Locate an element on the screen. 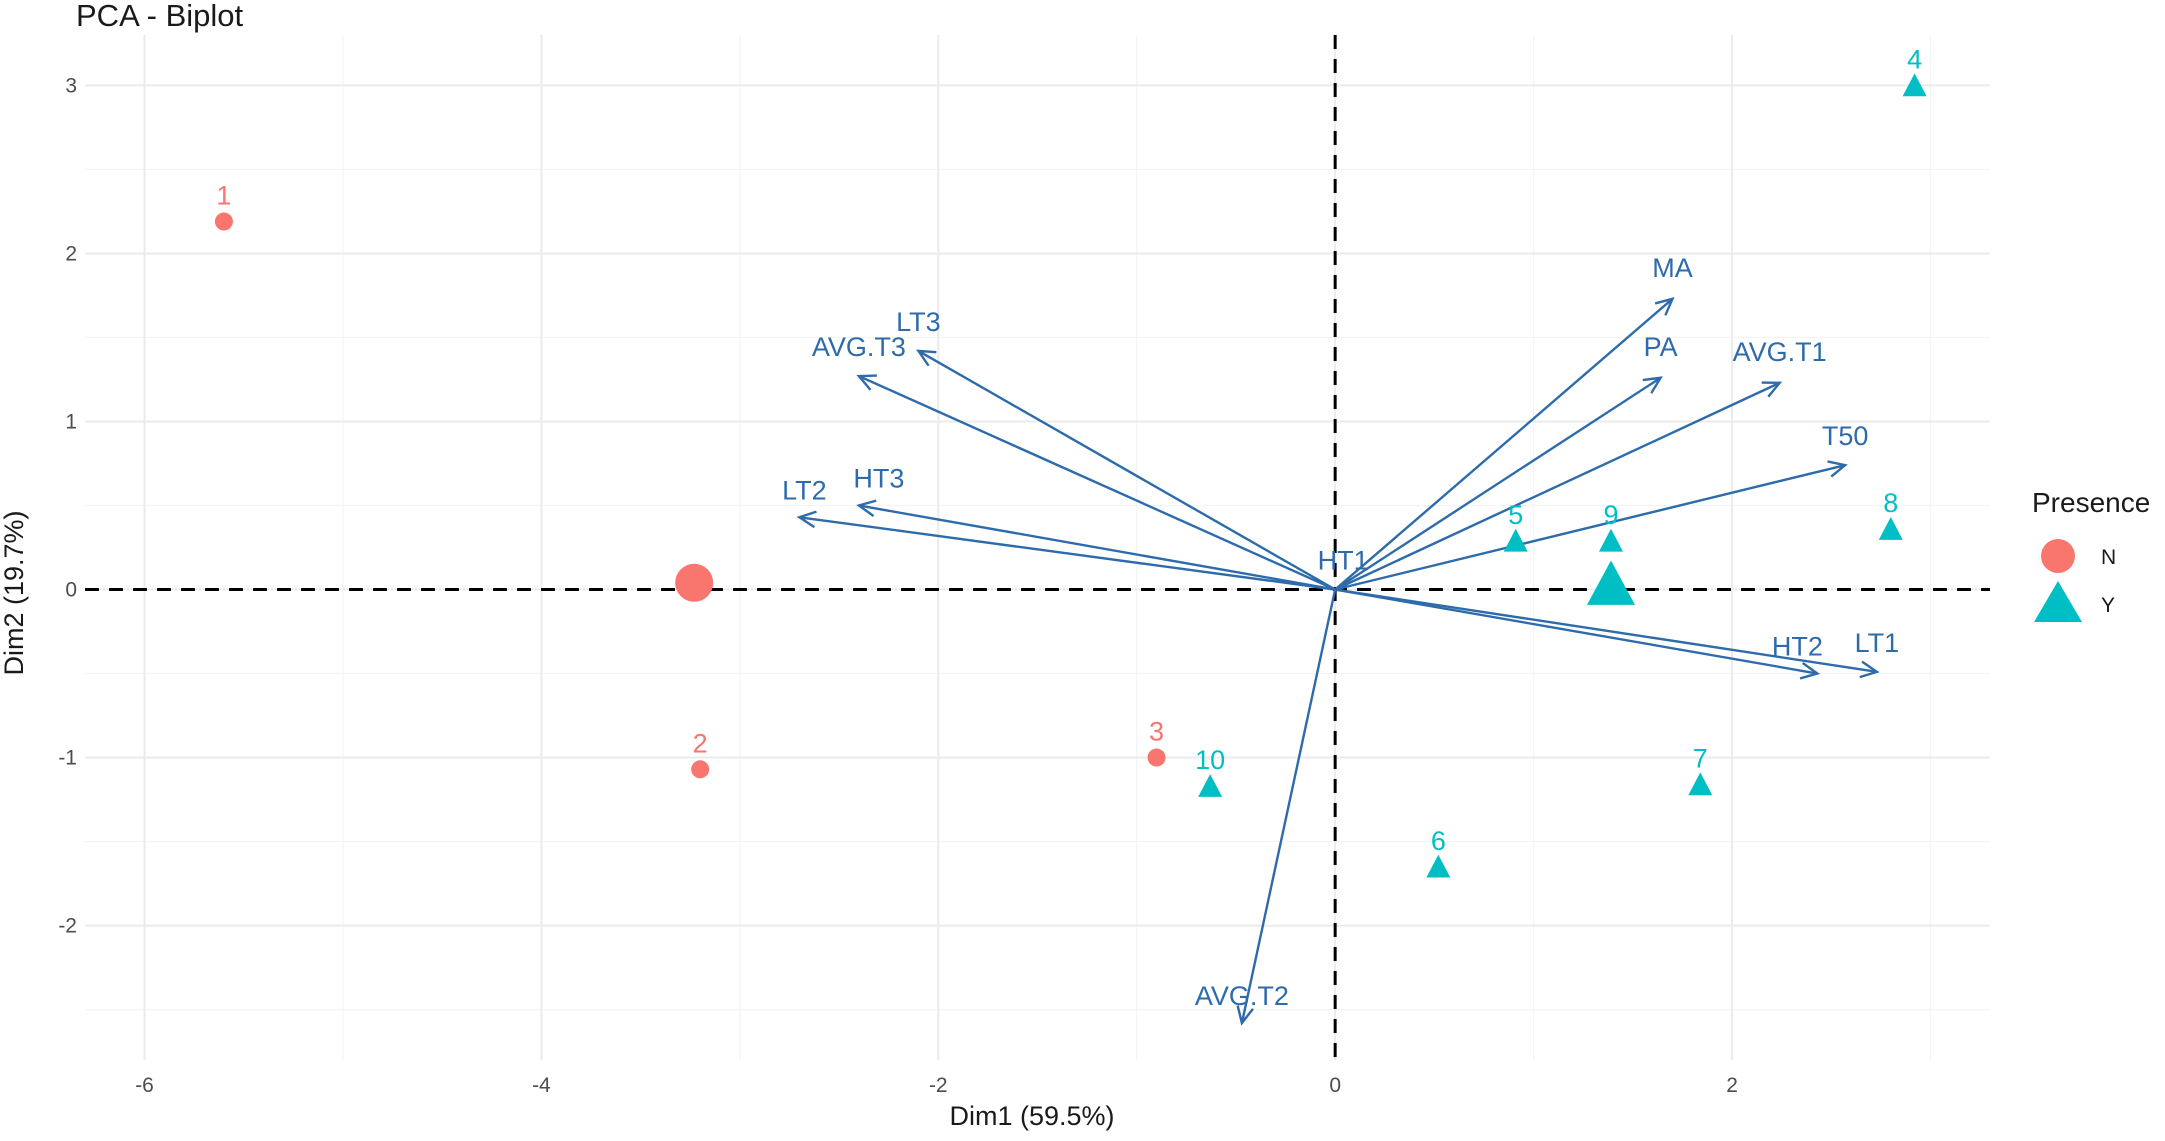  x-tick-label: 2 is located at coordinates (1732, 1085).